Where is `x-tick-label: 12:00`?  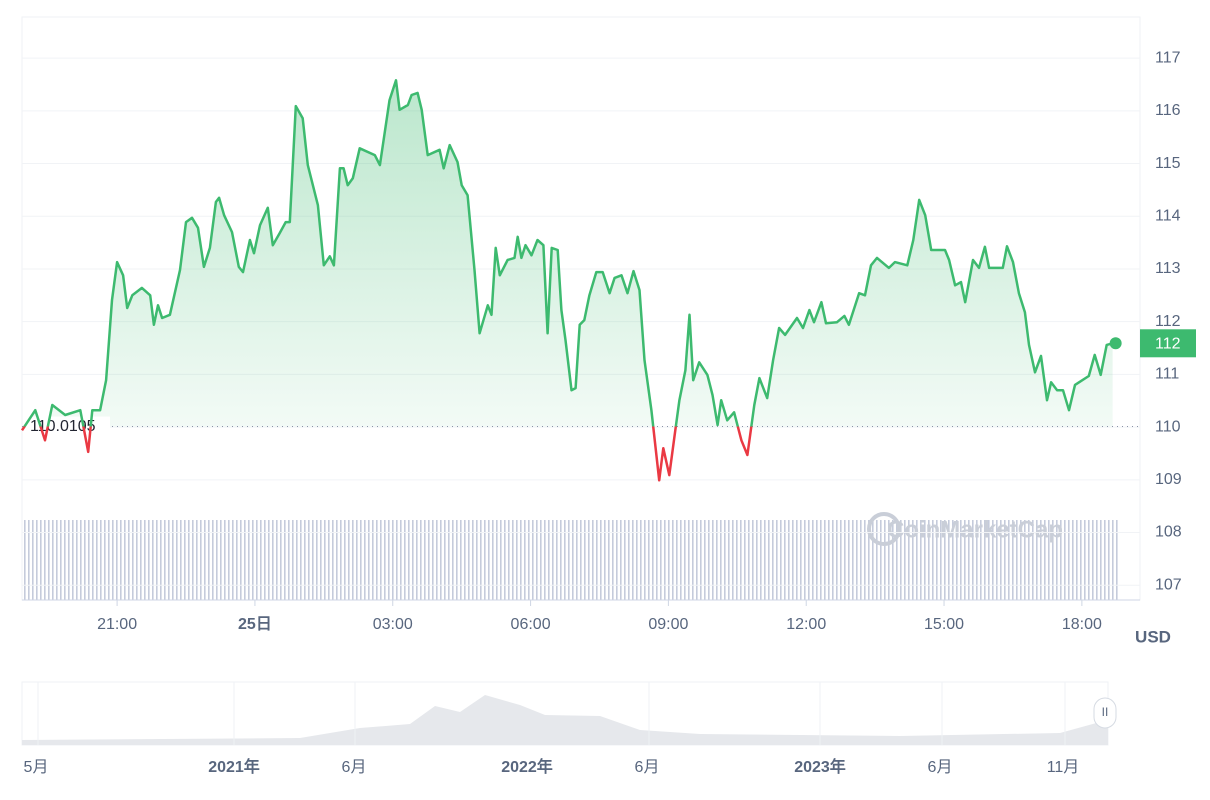 x-tick-label: 12:00 is located at coordinates (806, 624).